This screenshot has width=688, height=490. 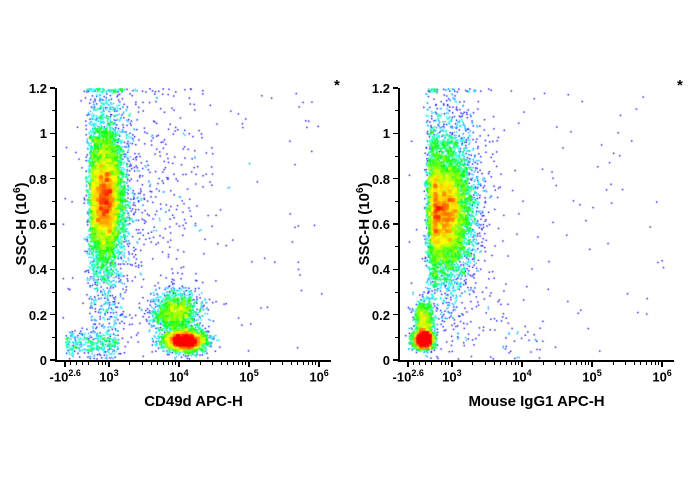 I want to click on x-axis-title: Mouse IgG1 APC-H, so click(x=536, y=401).